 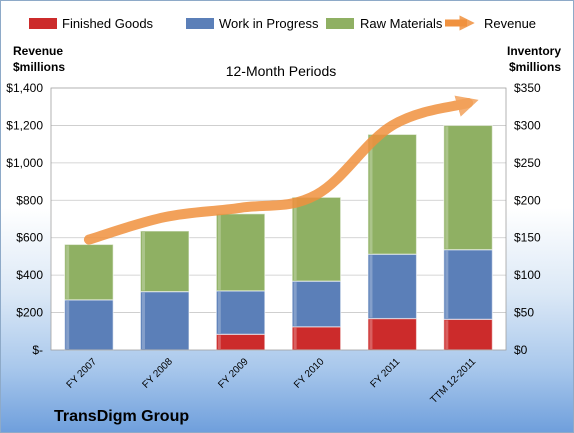 What do you see at coordinates (39, 67) in the screenshot?
I see `left-axis-title-line2: $millions` at bounding box center [39, 67].